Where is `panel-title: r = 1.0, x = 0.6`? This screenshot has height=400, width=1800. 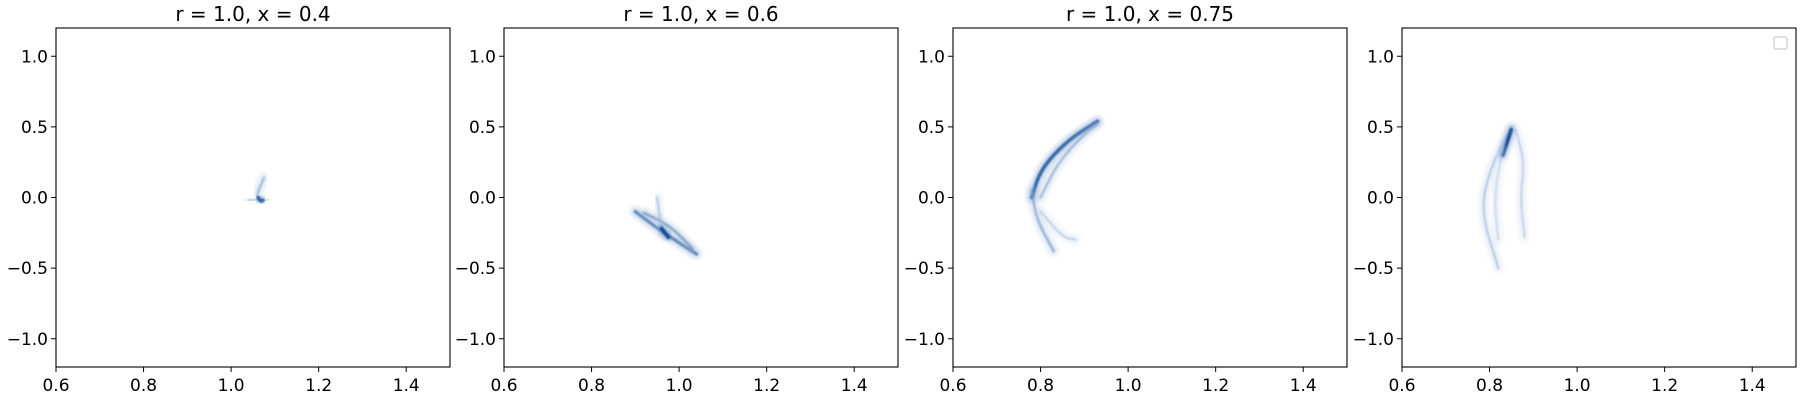
panel-title: r = 1.0, x = 0.6 is located at coordinates (700, 14).